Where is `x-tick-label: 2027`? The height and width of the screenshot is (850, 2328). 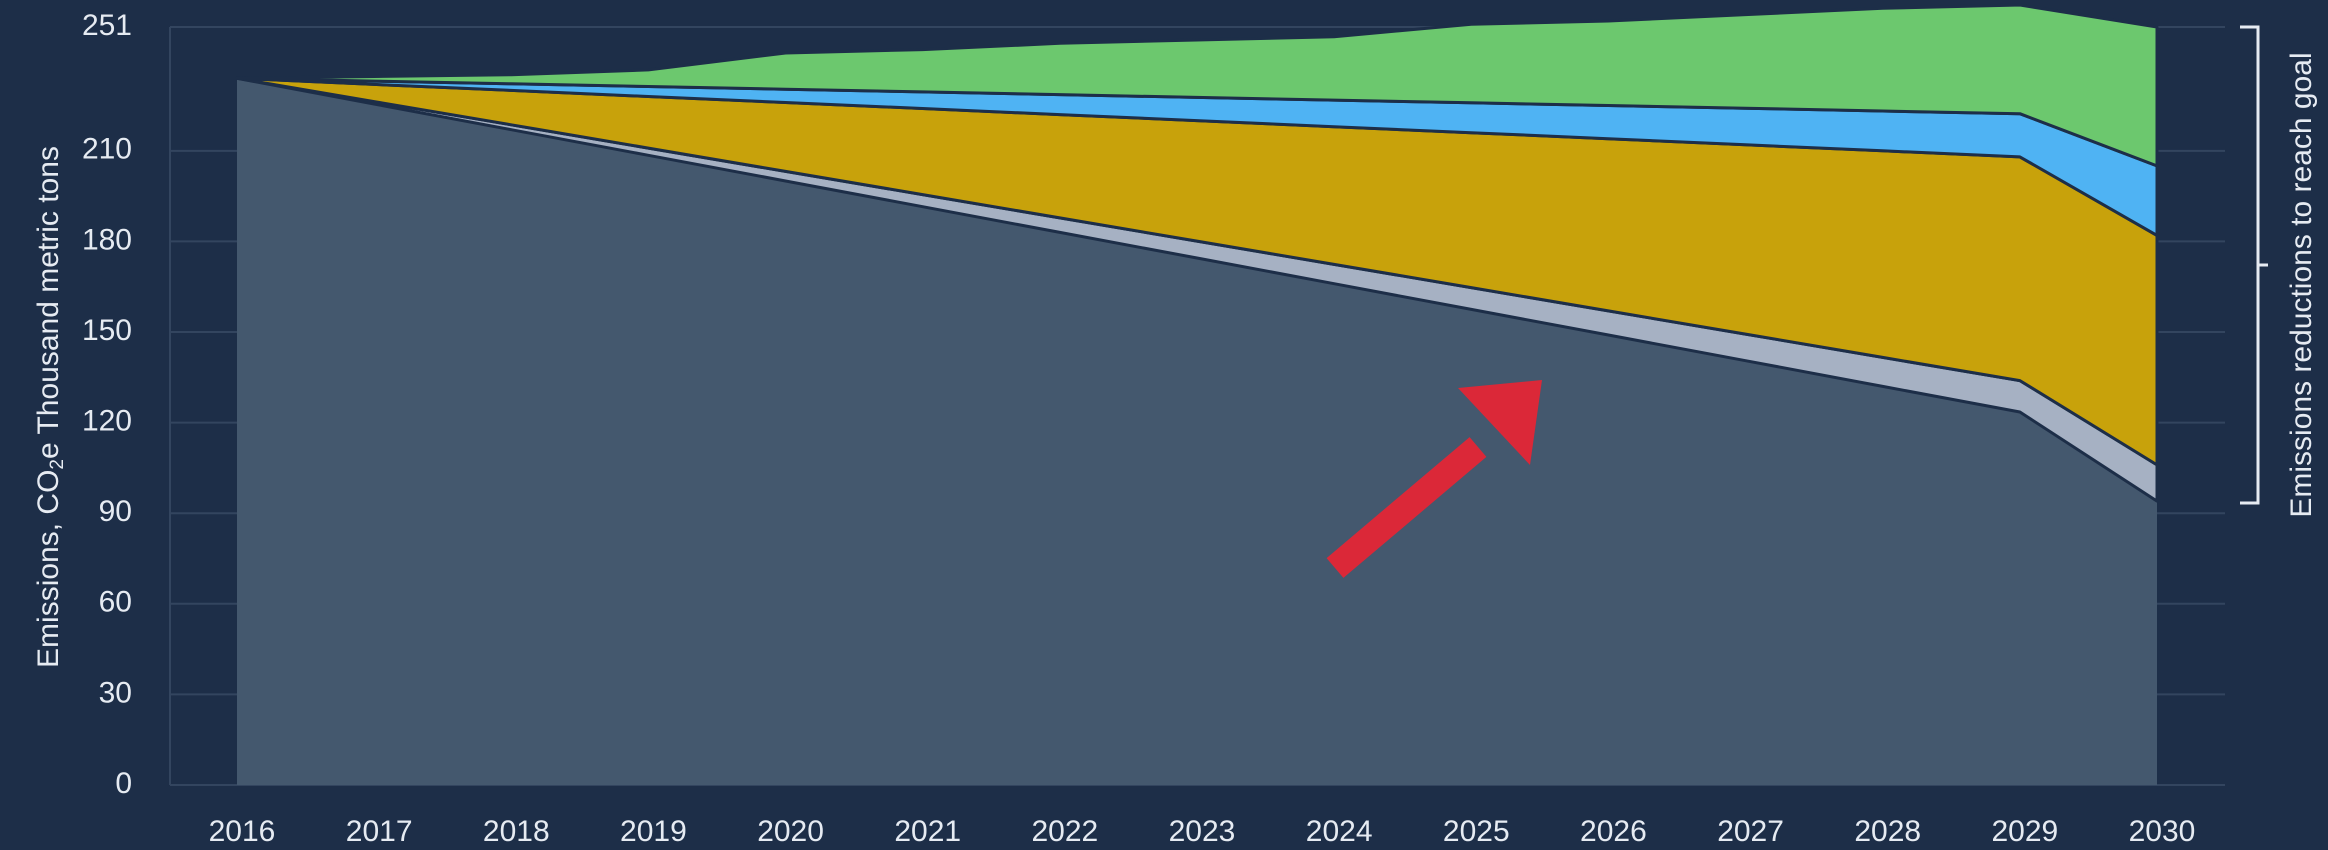
x-tick-label: 2027 is located at coordinates (1750, 831).